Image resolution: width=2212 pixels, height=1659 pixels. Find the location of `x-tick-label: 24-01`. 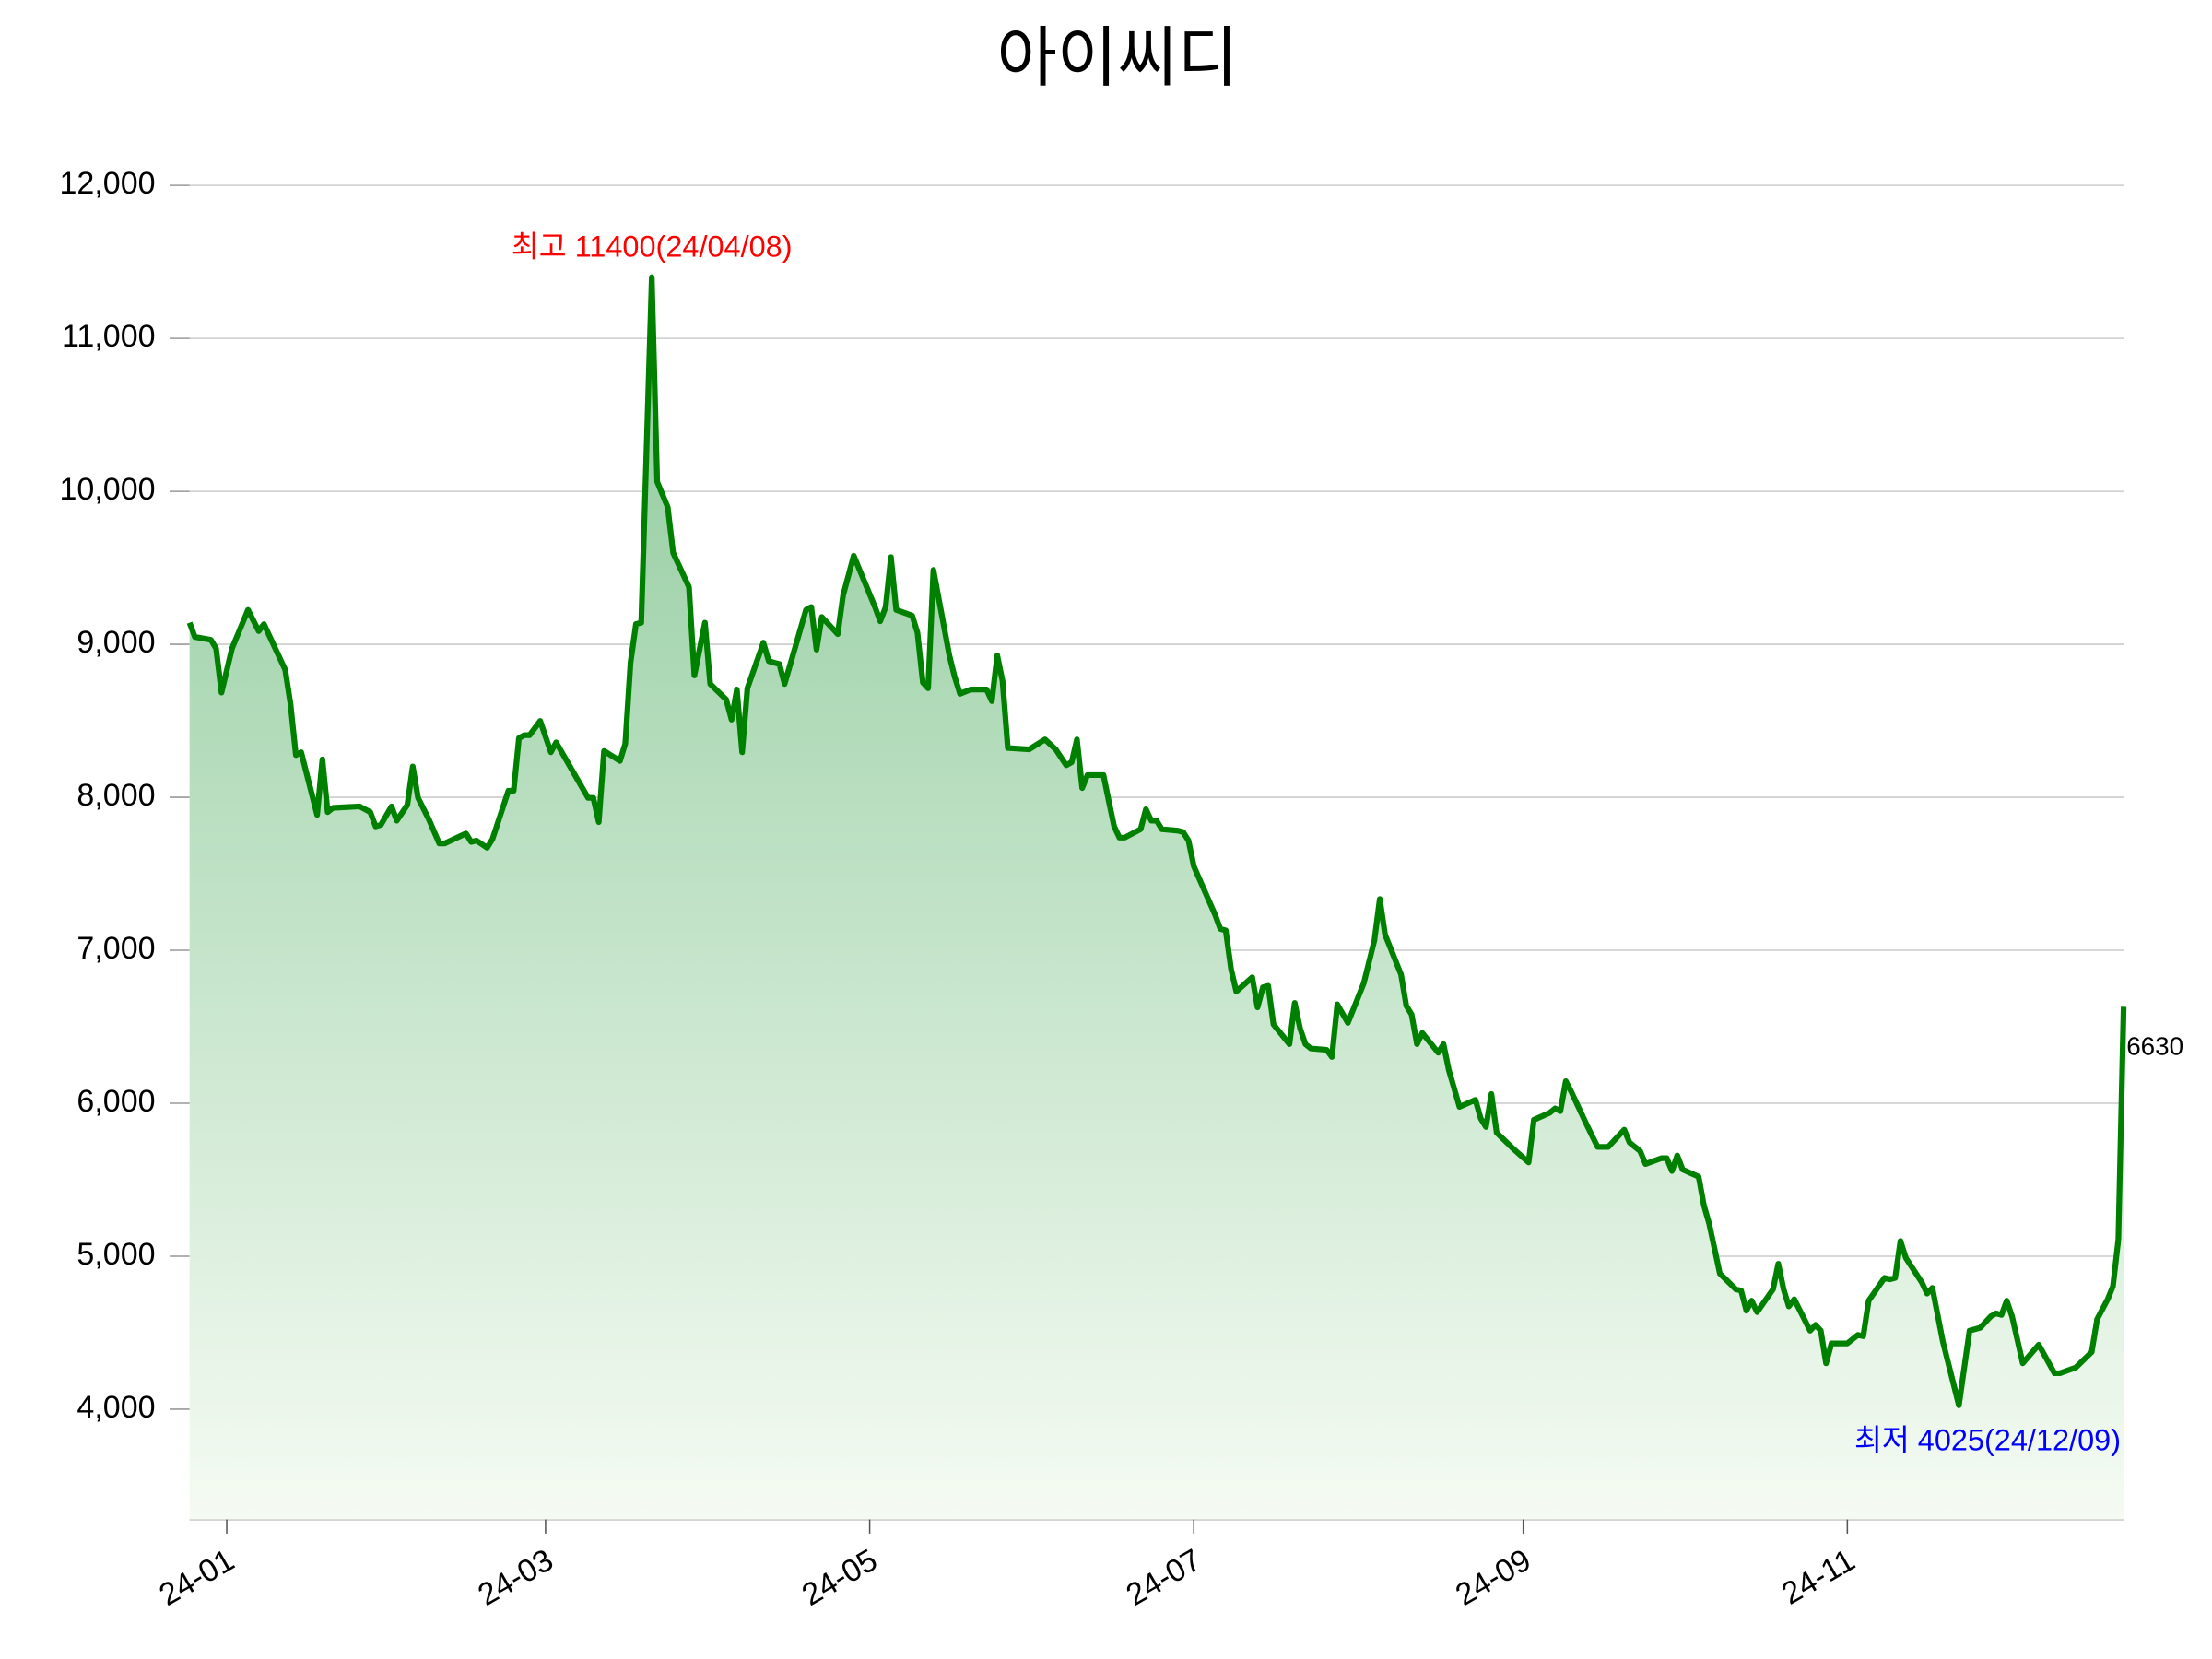

x-tick-label: 24-01 is located at coordinates (196, 1578).